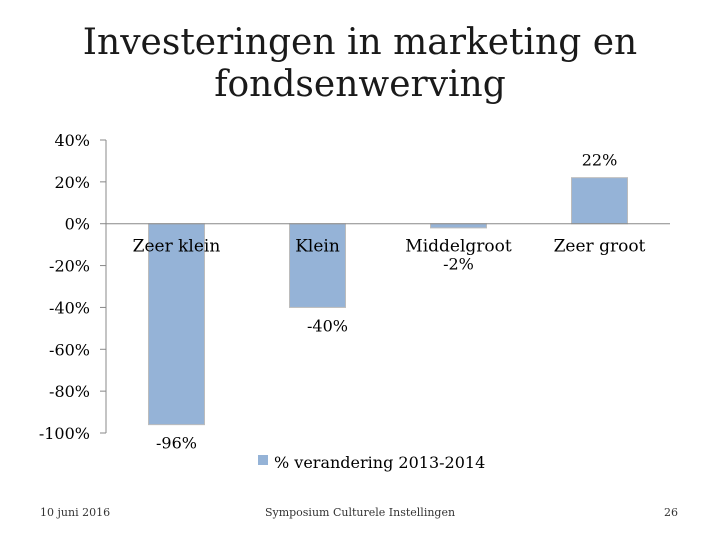 The width and height of the screenshot is (720, 540). Describe the element at coordinates (458, 264) in the screenshot. I see `data-label: -2%` at that location.